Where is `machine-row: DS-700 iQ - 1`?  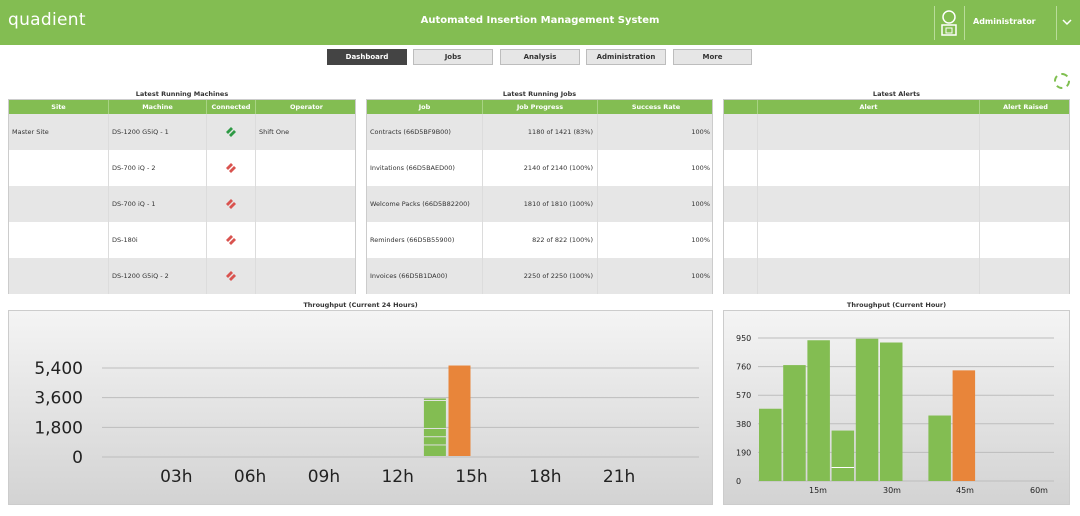 machine-row: DS-700 iQ - 1 is located at coordinates (182, 204).